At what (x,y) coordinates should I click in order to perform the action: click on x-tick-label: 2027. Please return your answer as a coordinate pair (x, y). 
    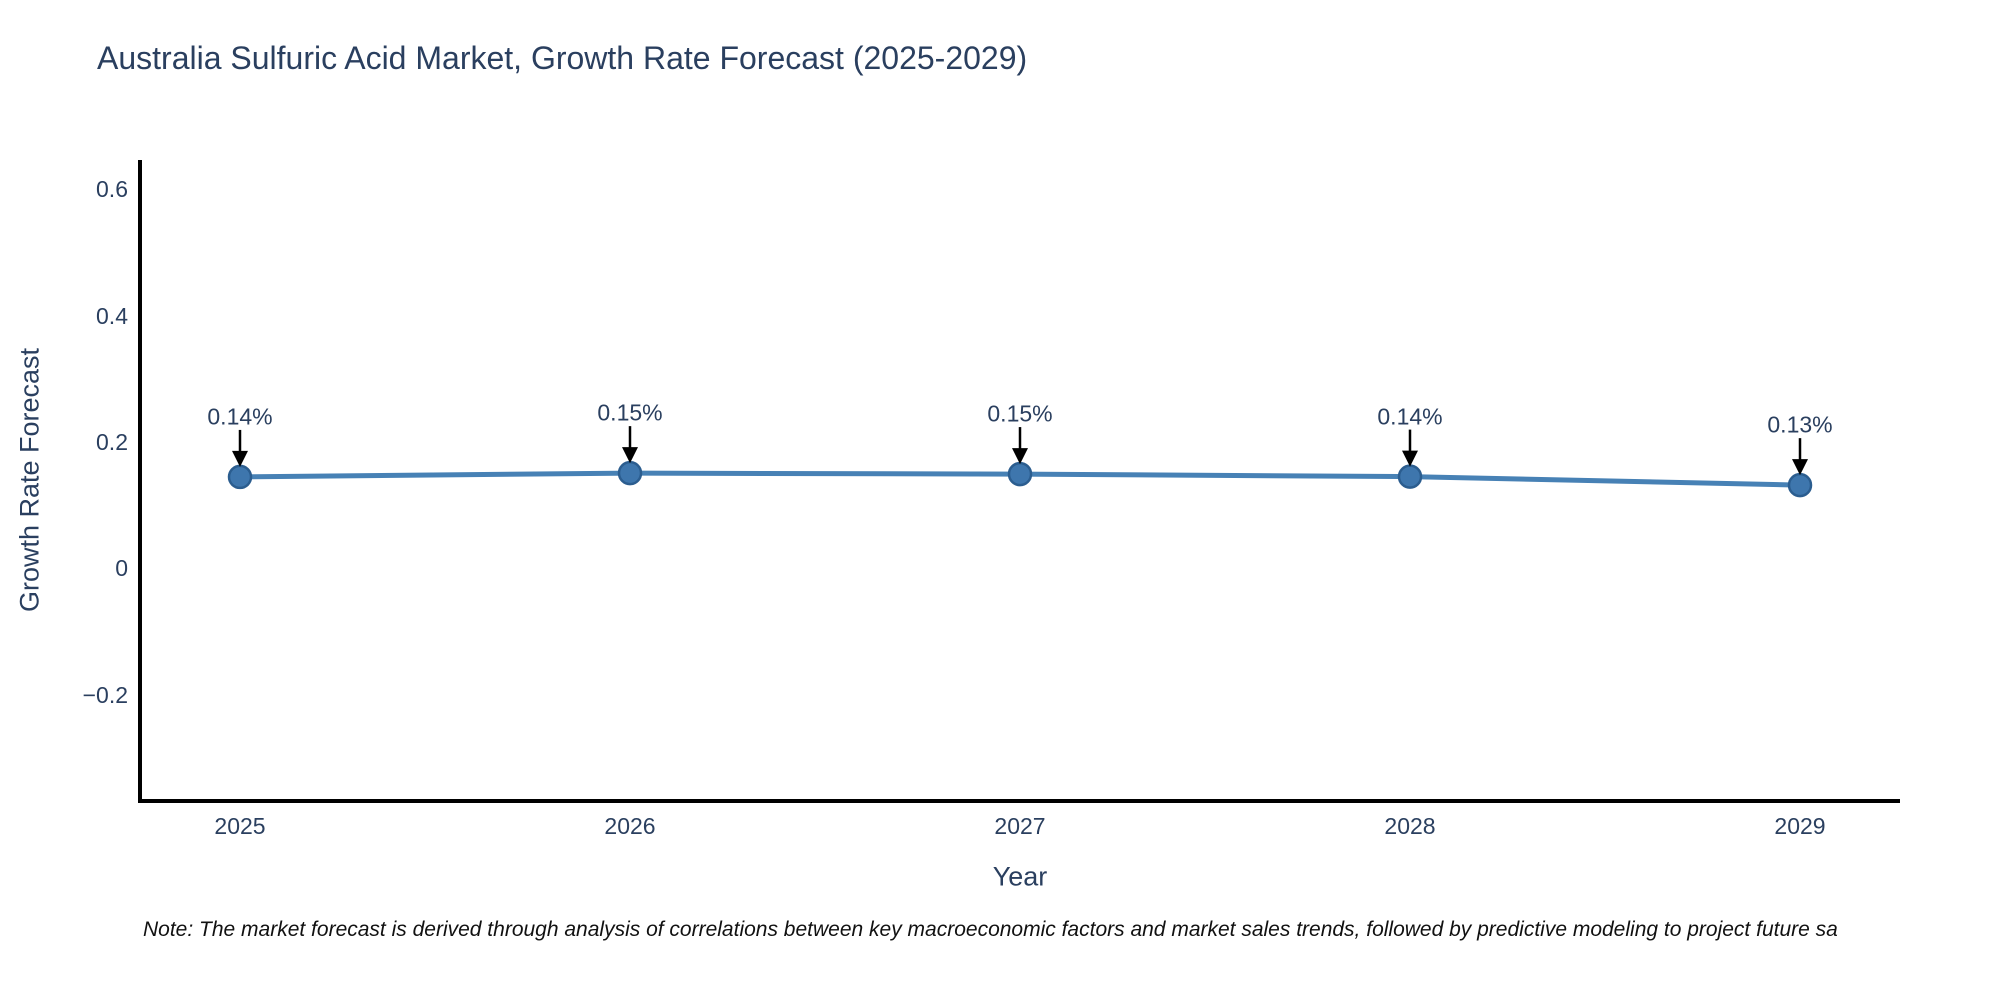
    Looking at the image, I should click on (1020, 826).